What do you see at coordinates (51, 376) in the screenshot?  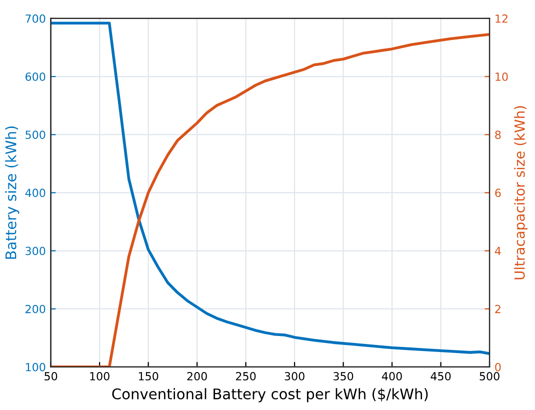 I see `x-tick-label: 50` at bounding box center [51, 376].